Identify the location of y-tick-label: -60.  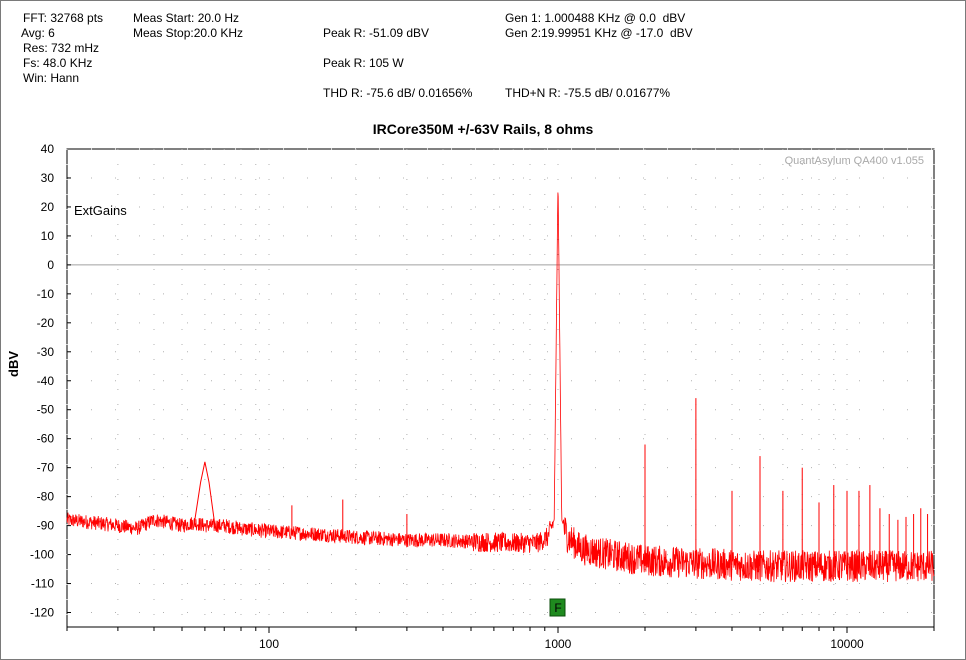
(46, 439).